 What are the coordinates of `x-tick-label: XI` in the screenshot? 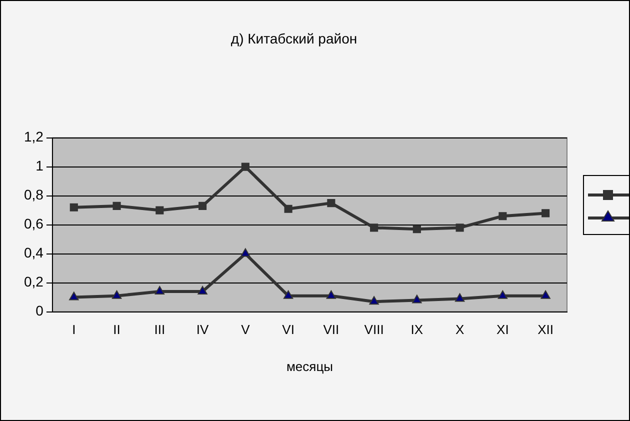 It's located at (502, 330).